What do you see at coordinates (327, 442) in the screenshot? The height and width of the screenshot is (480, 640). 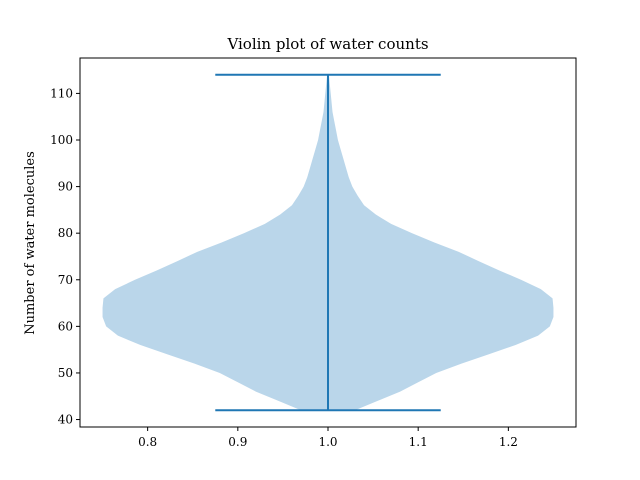 I see `x-tick-label: 1.0` at bounding box center [327, 442].